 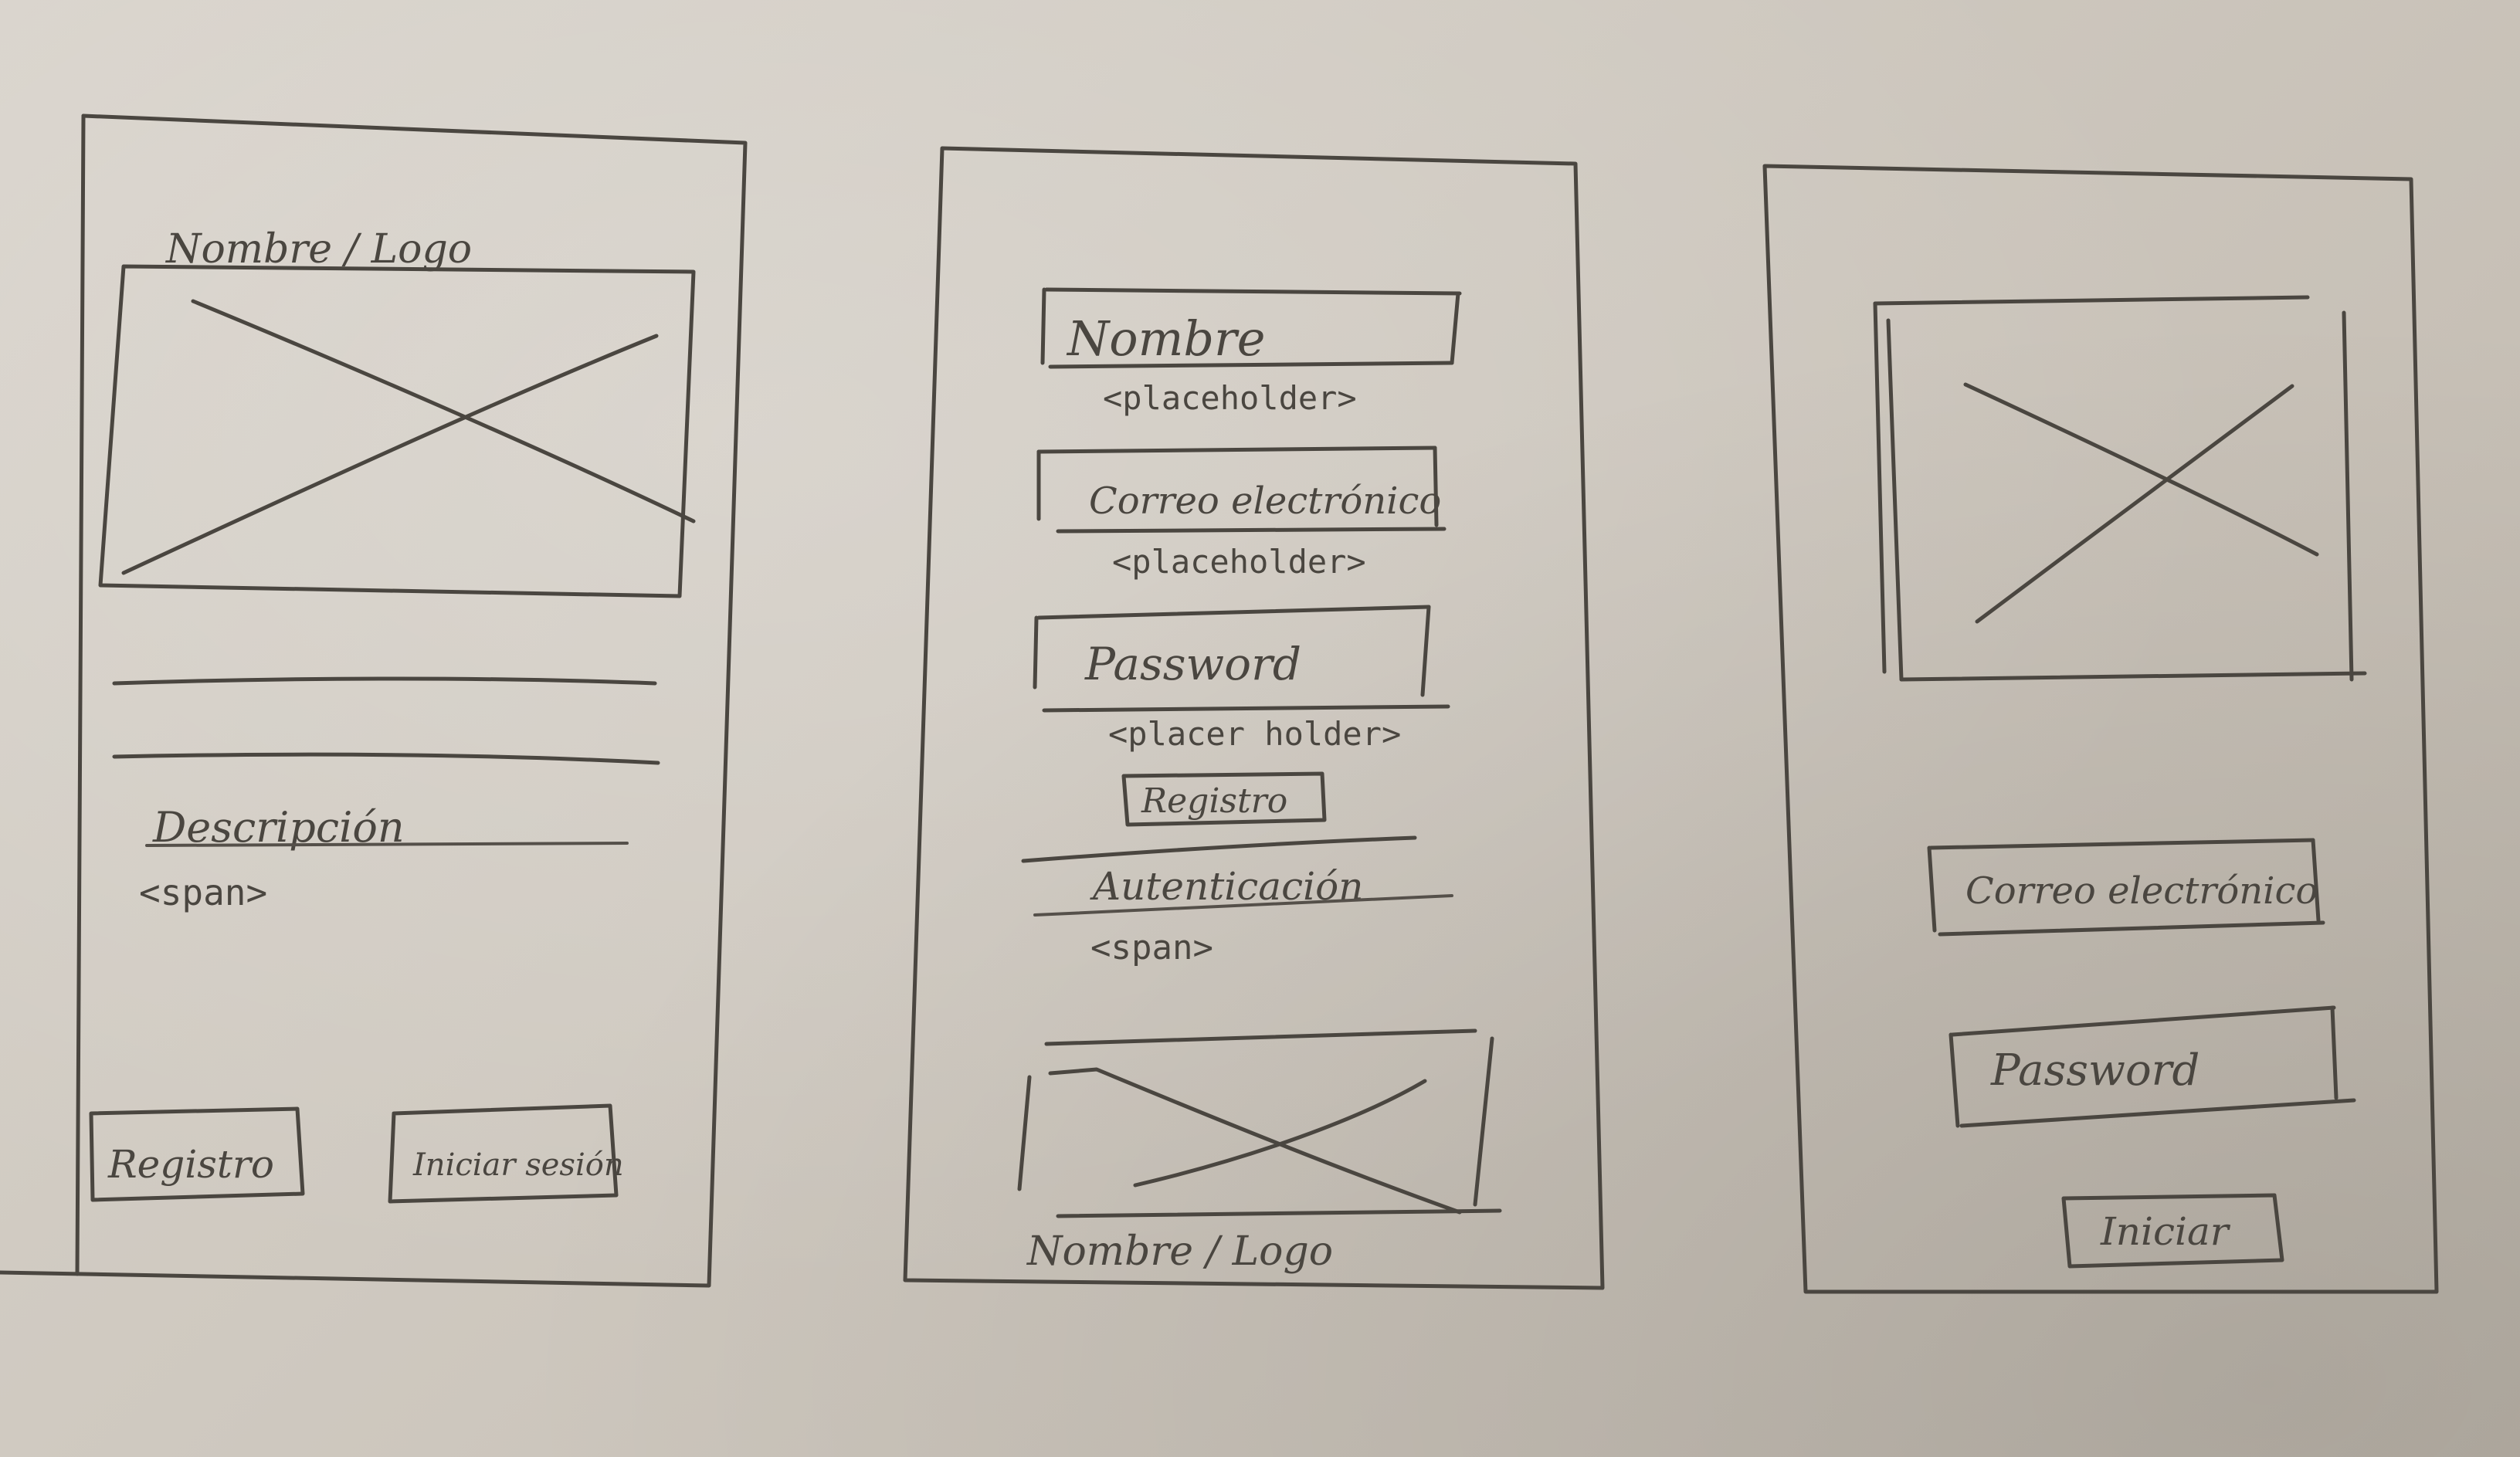 What do you see at coordinates (203, 892) in the screenshot?
I see `screen-1-description-span: <span>` at bounding box center [203, 892].